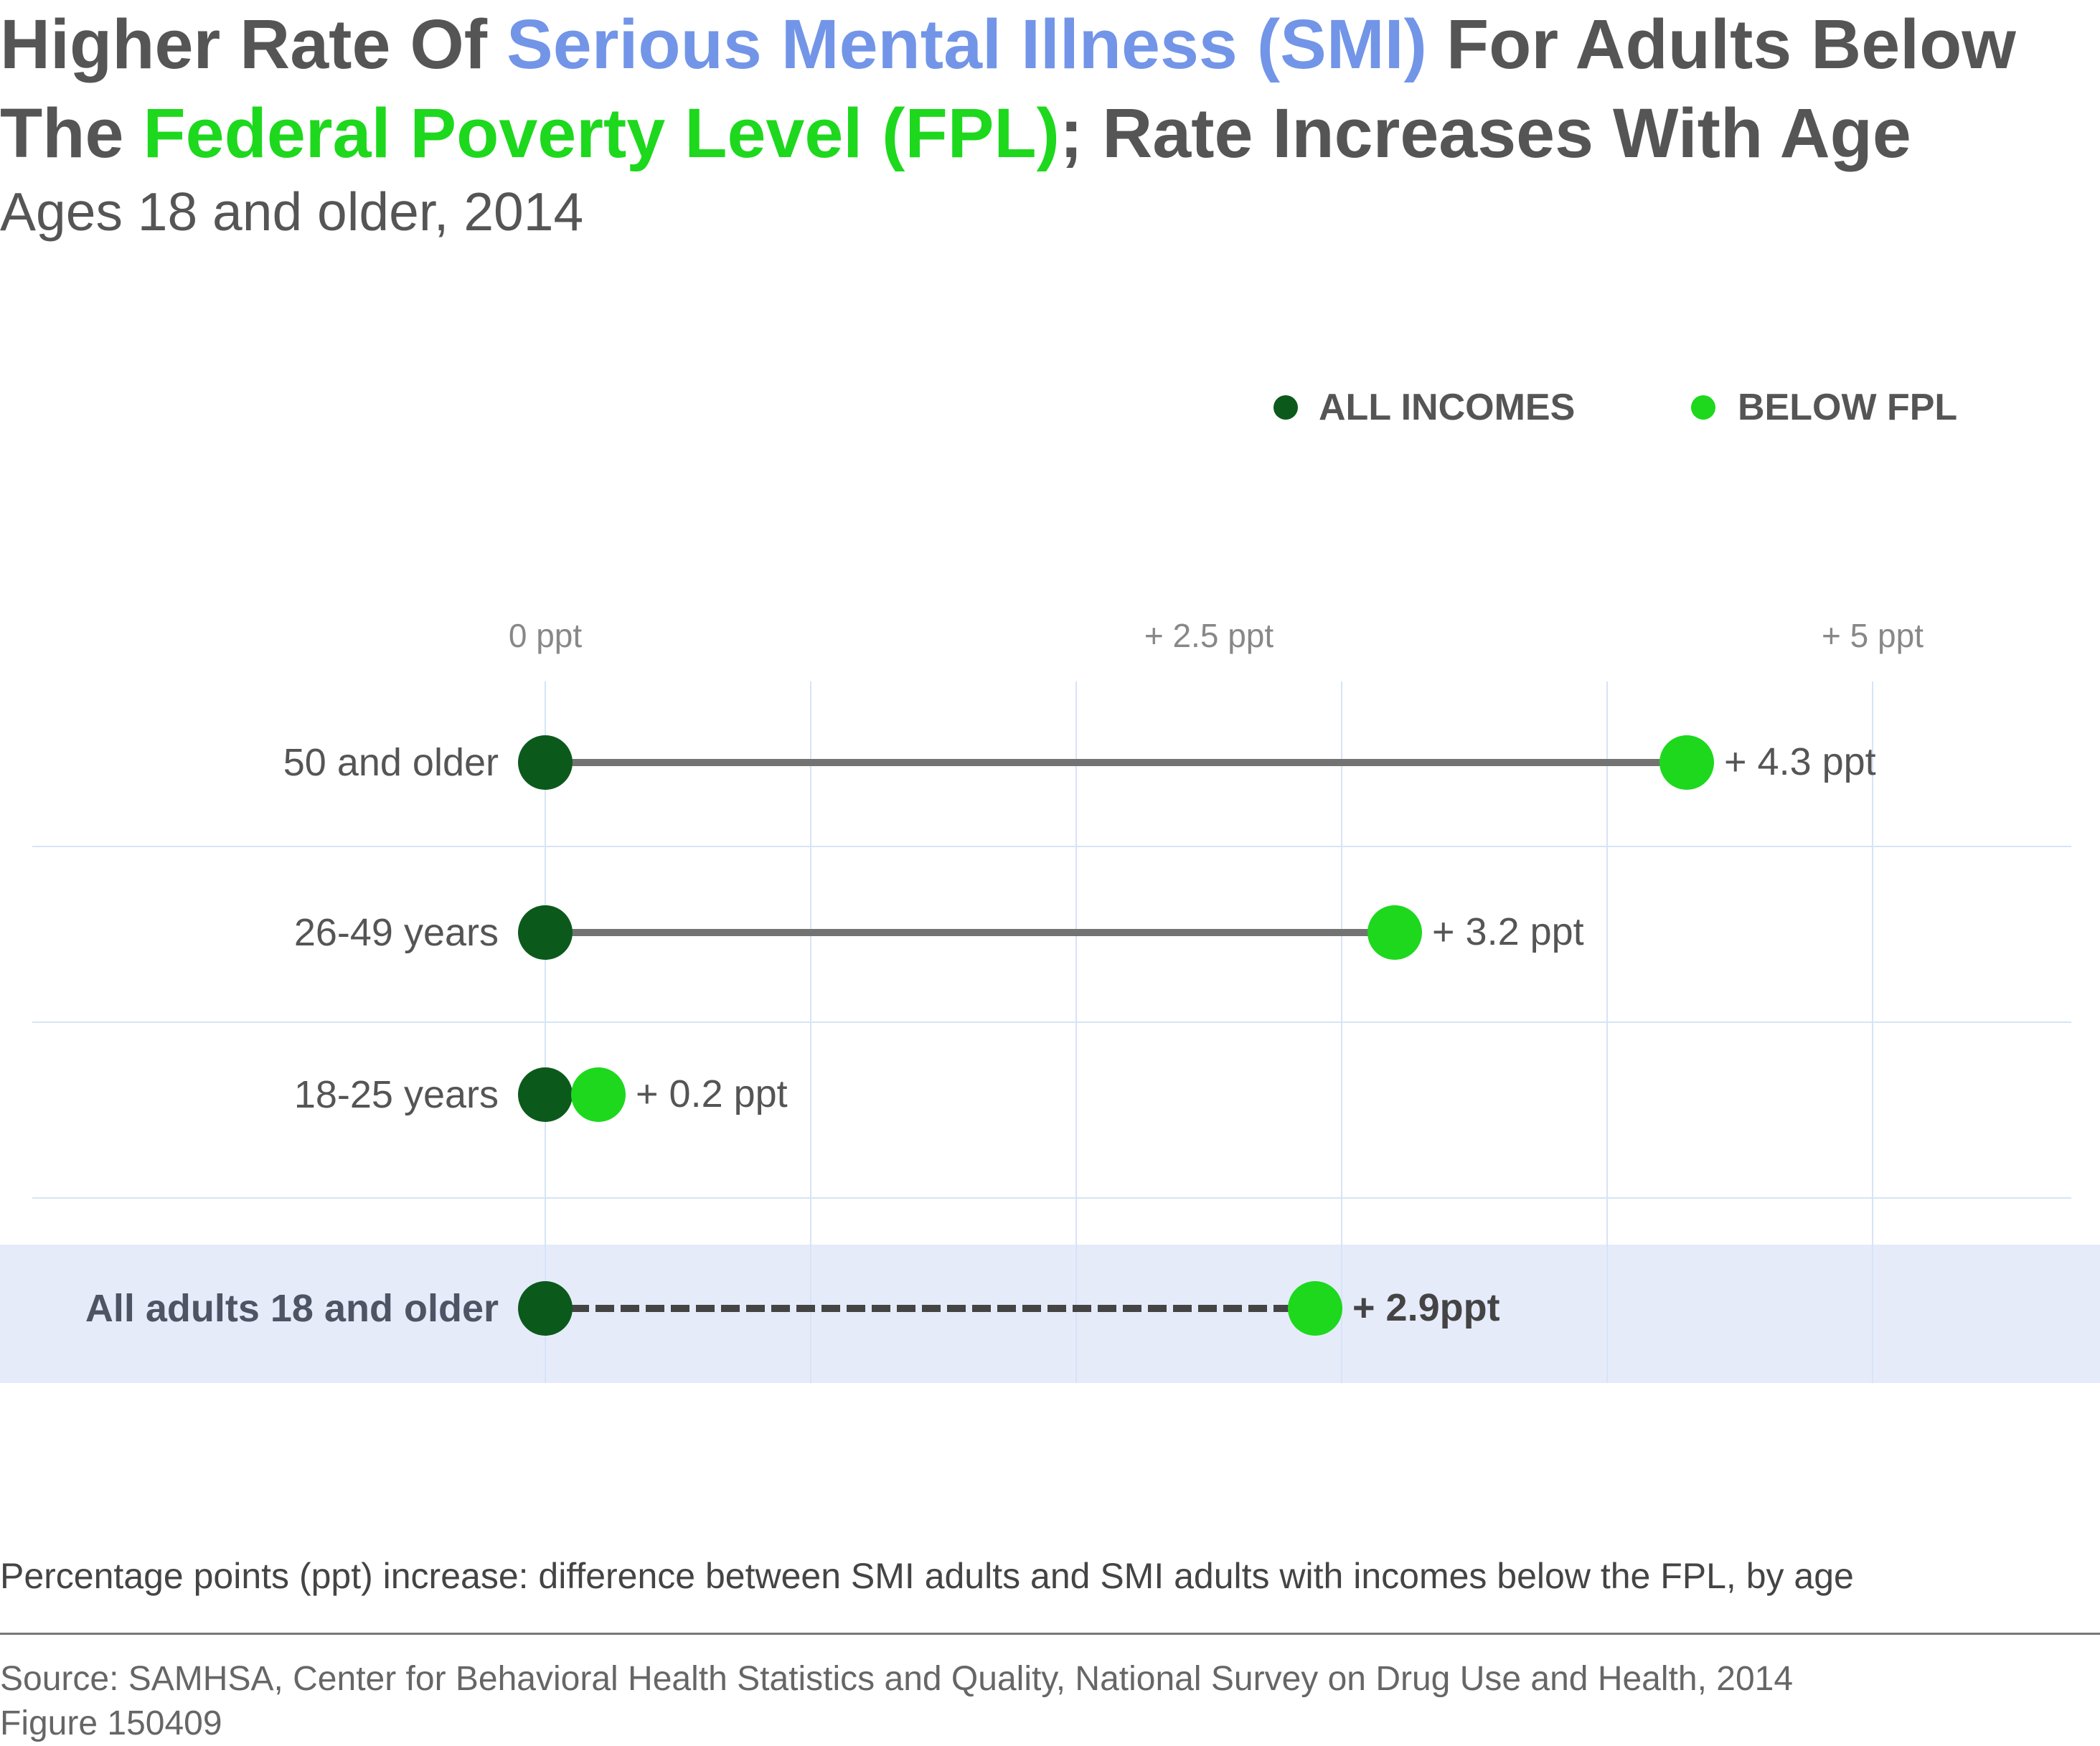 The height and width of the screenshot is (1746, 2100). What do you see at coordinates (602, 133) in the screenshot?
I see `title-highlight-fpl: Federal Poverty Level (FPL)` at bounding box center [602, 133].